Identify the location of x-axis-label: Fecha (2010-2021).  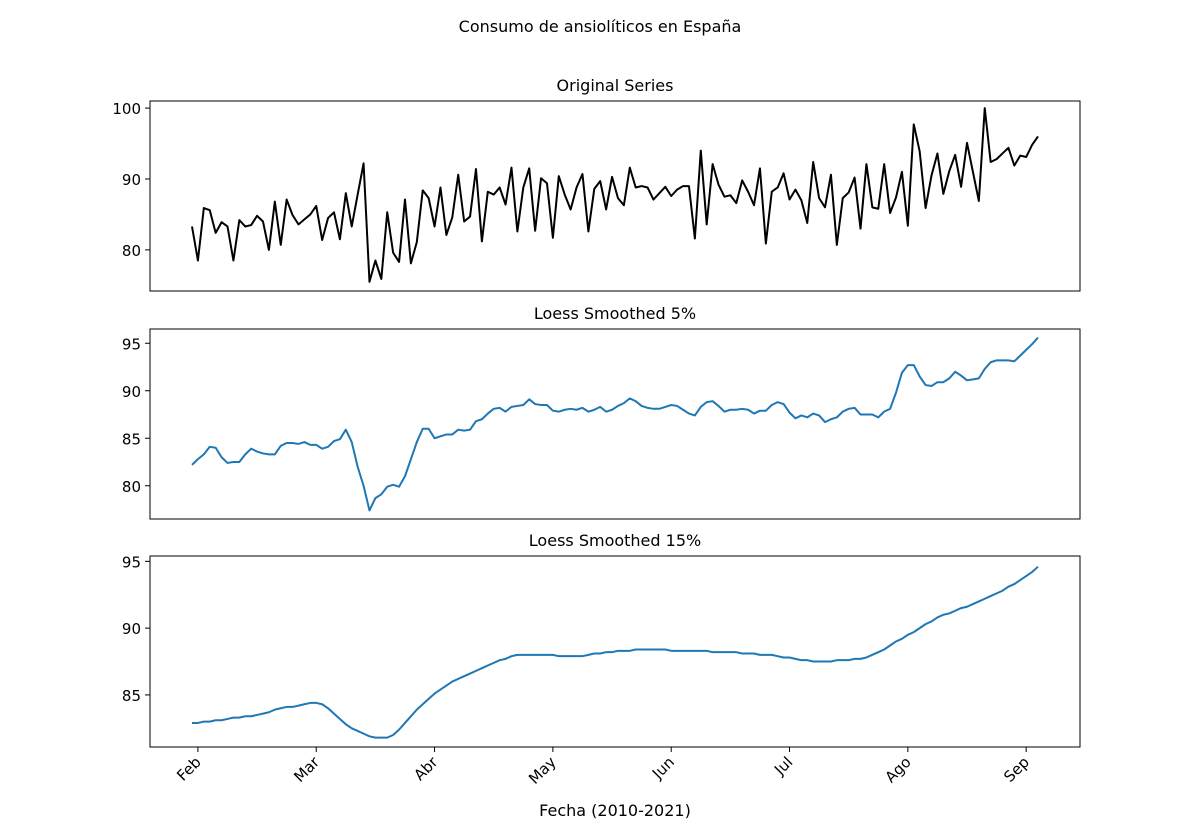
(615, 810).